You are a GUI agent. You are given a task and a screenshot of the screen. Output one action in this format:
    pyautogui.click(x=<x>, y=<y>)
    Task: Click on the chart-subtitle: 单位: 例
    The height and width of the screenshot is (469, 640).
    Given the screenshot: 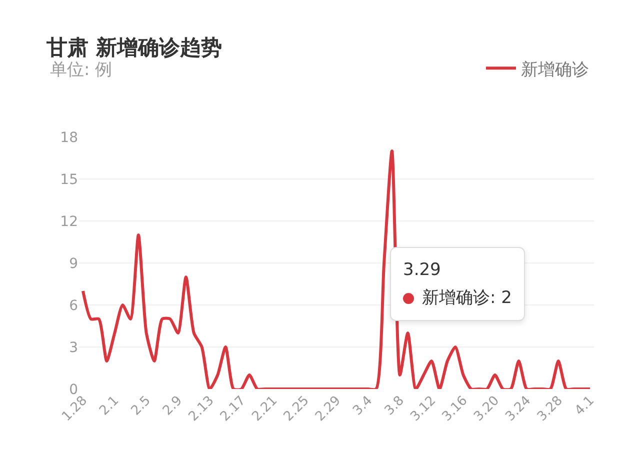 What is the action you would take?
    pyautogui.click(x=81, y=70)
    